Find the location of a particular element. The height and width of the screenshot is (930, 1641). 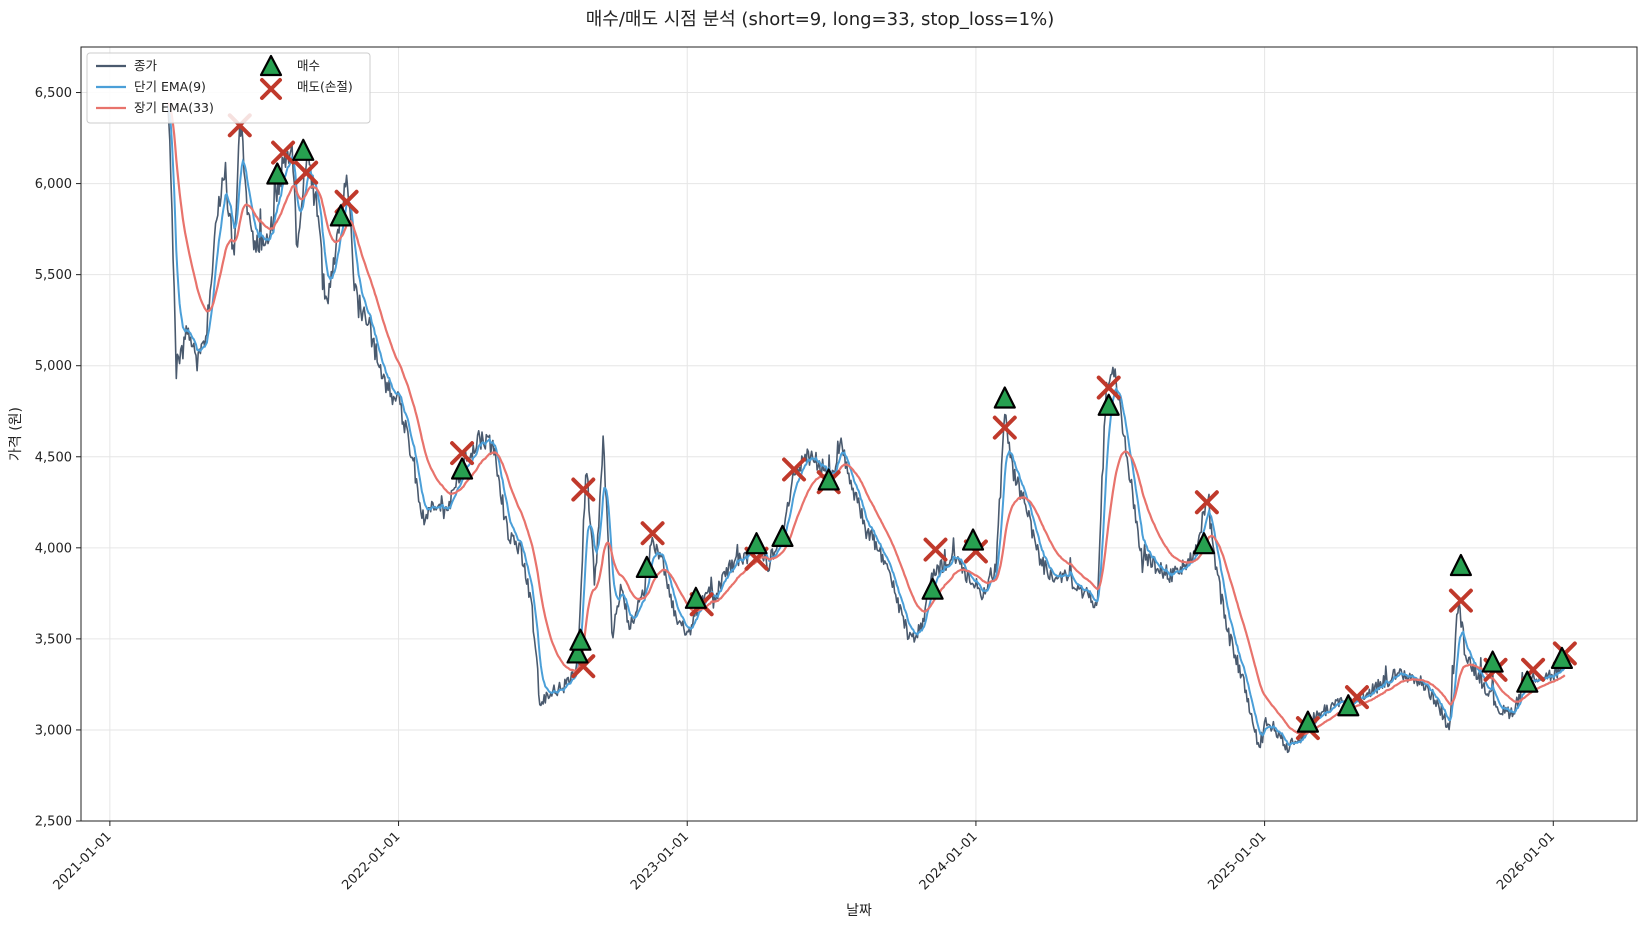

x-tick-label: 2022-01-01 is located at coordinates (371, 861).